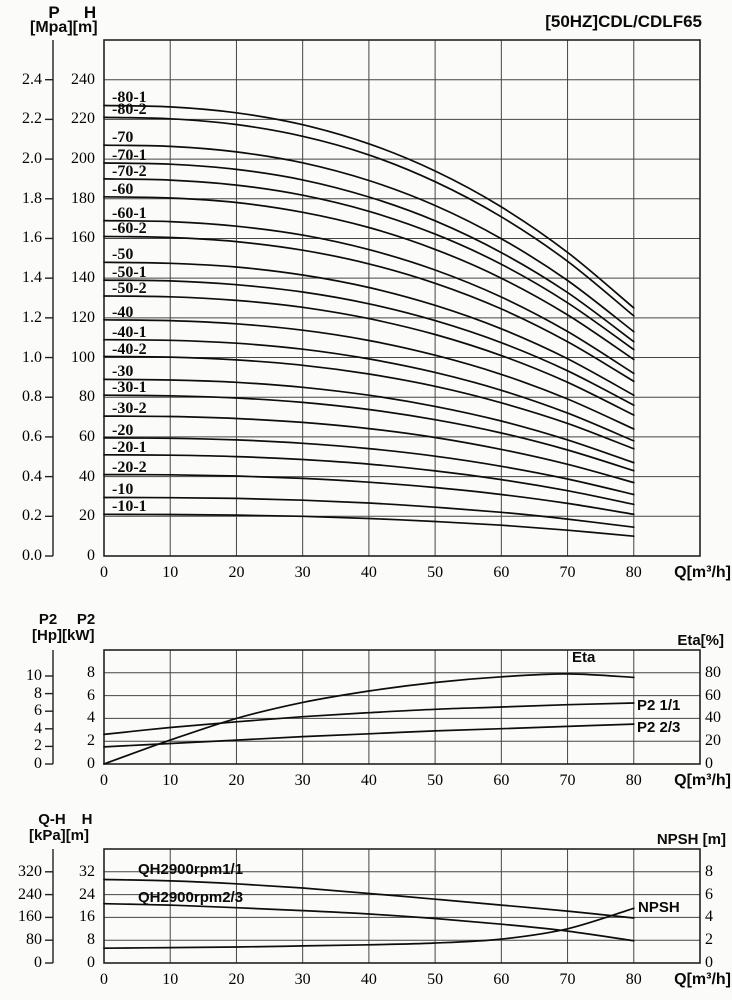 This screenshot has height=1000, width=732. Describe the element at coordinates (87, 819) in the screenshot. I see `axis-header-h2: H` at that location.